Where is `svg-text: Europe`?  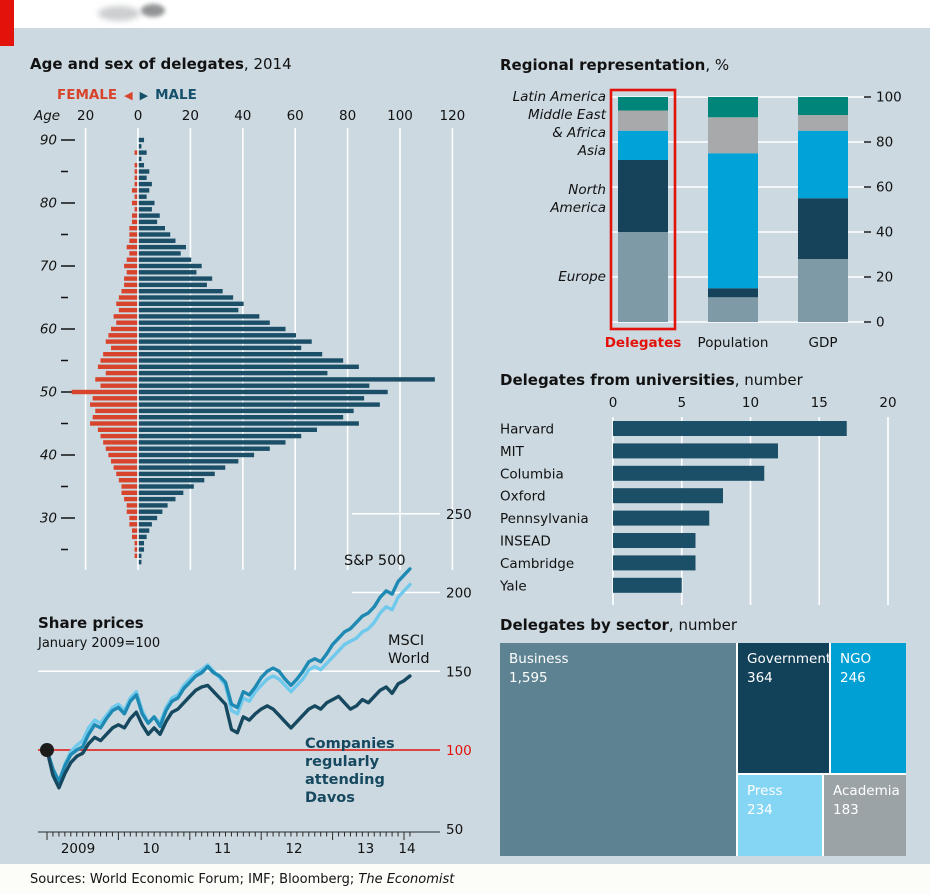
svg-text: Europe is located at coordinates (582, 277).